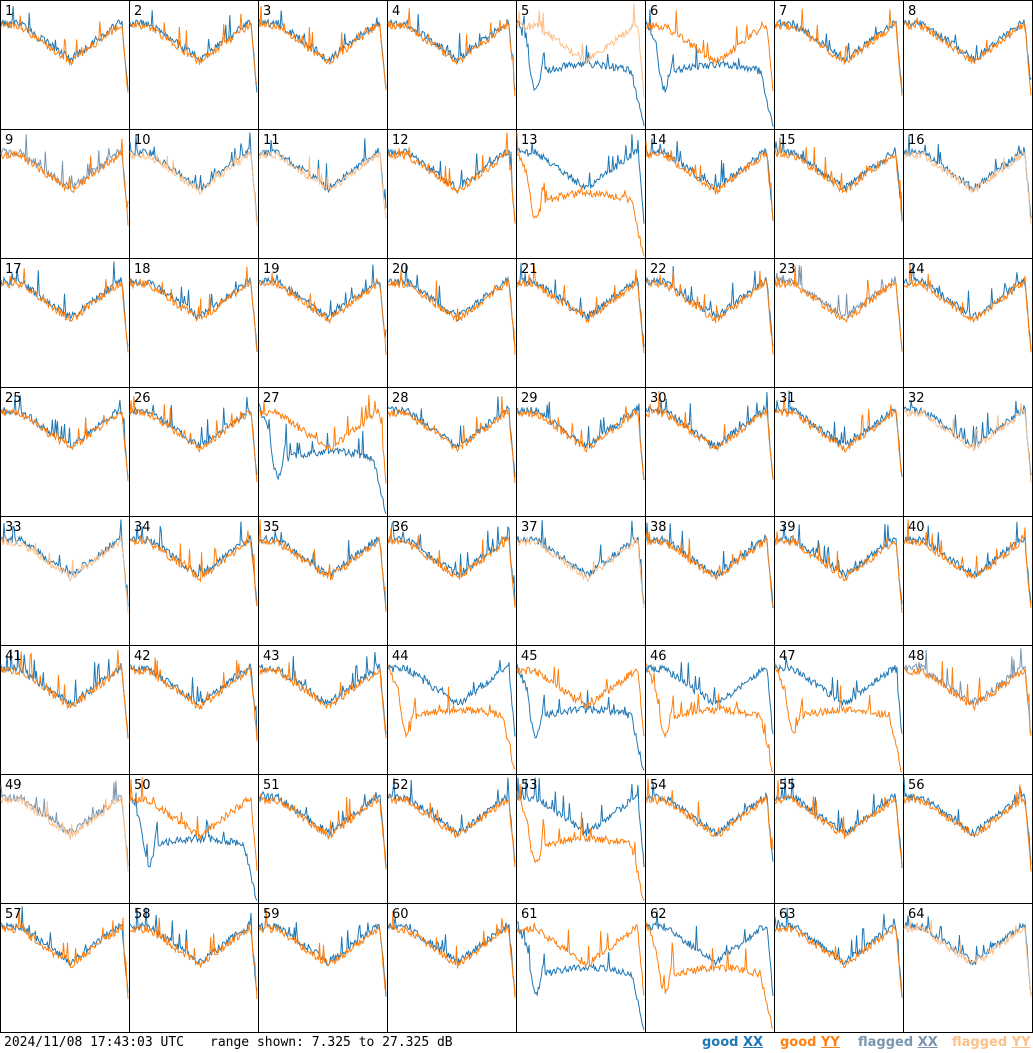  I want to click on legend-good-yy-pol: YY, so click(830, 1042).